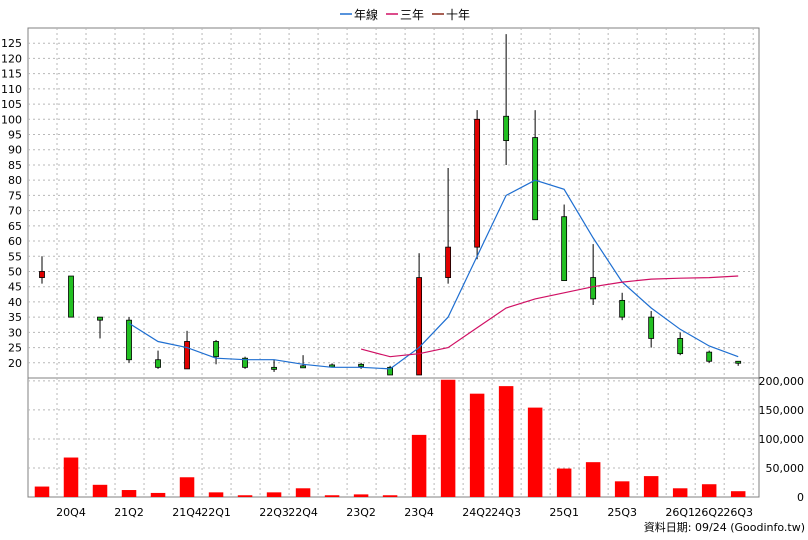 The image size is (808, 540). What do you see at coordinates (11, 119) in the screenshot?
I see `price-tick-label: 100` at bounding box center [11, 119].